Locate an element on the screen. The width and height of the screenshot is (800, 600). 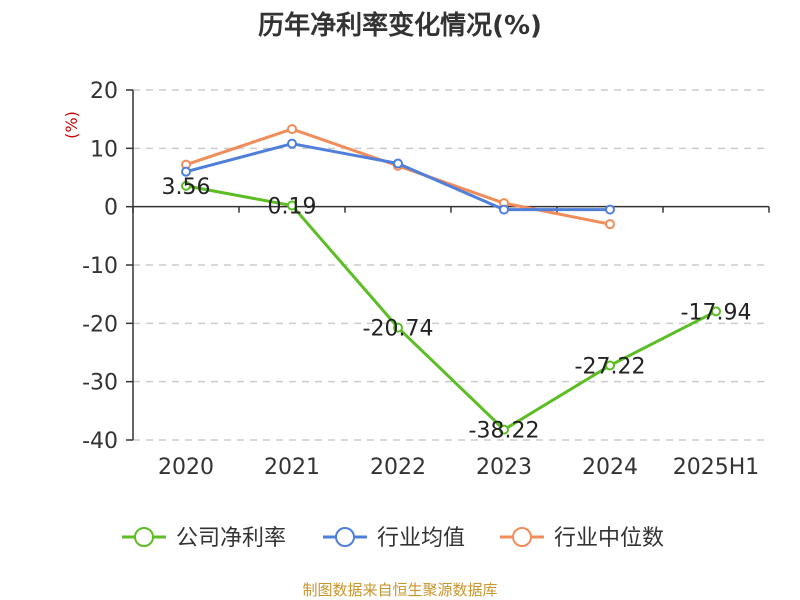
x-tick-label: 2022 is located at coordinates (398, 467).